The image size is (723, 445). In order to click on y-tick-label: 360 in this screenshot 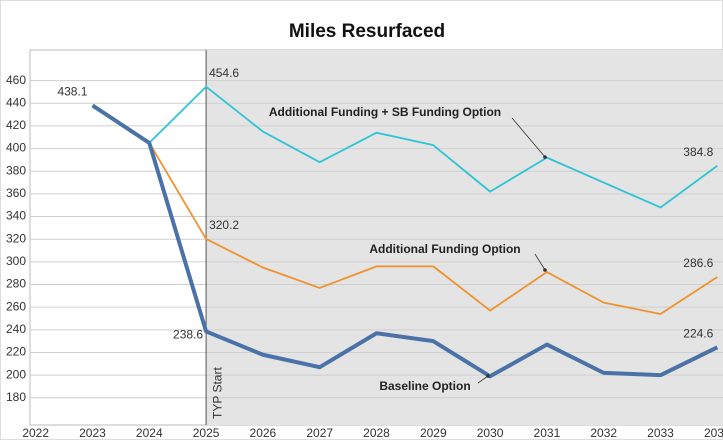, I will do `click(16, 193)`.